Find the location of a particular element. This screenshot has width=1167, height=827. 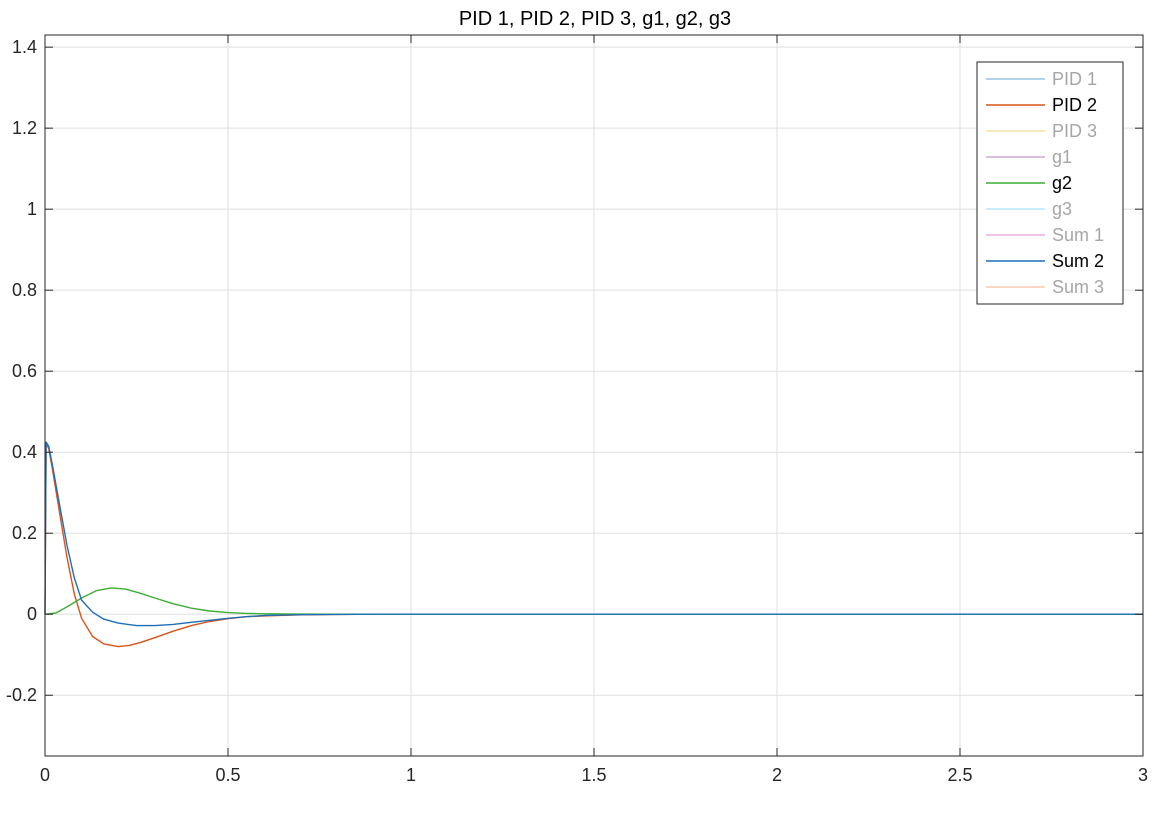

legend-item-g3: g3 is located at coordinates (1029, 209).